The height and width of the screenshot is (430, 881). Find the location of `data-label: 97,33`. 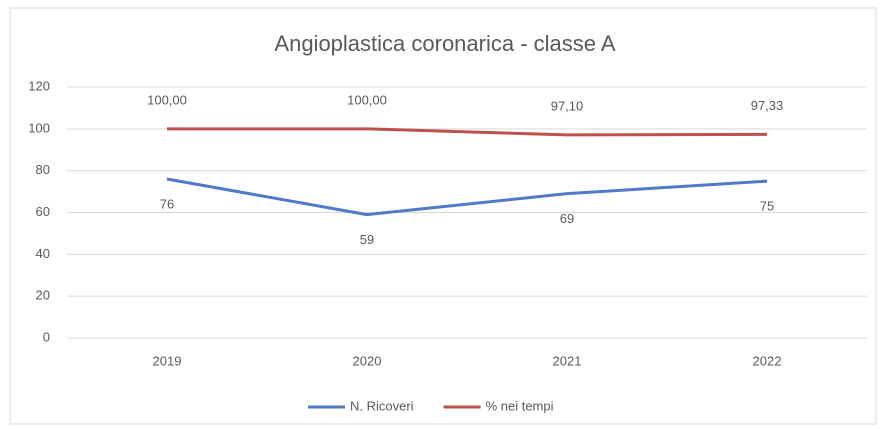

data-label: 97,33 is located at coordinates (767, 105).